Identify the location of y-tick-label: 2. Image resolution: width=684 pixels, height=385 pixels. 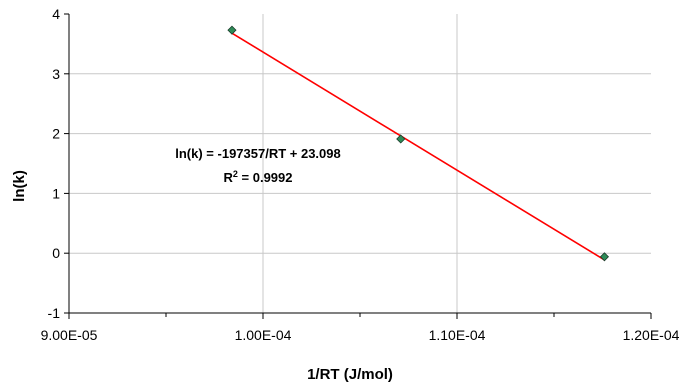
(56, 134).